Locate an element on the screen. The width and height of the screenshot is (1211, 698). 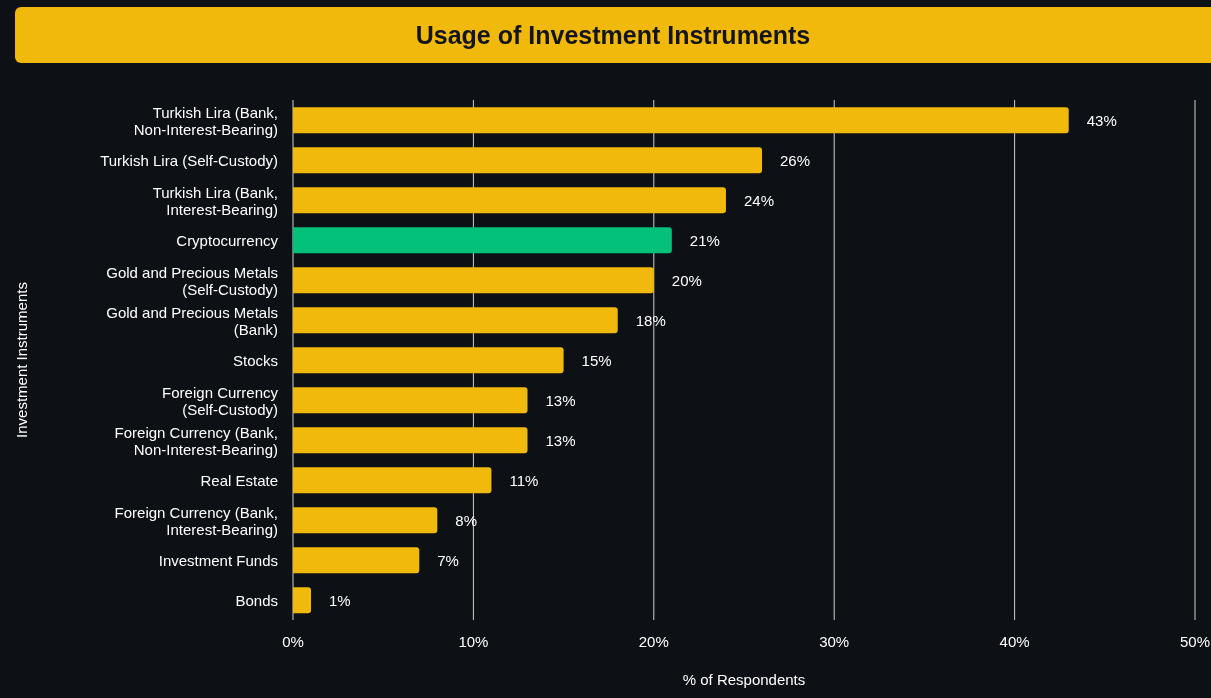
data-label: 43% is located at coordinates (1101, 120).